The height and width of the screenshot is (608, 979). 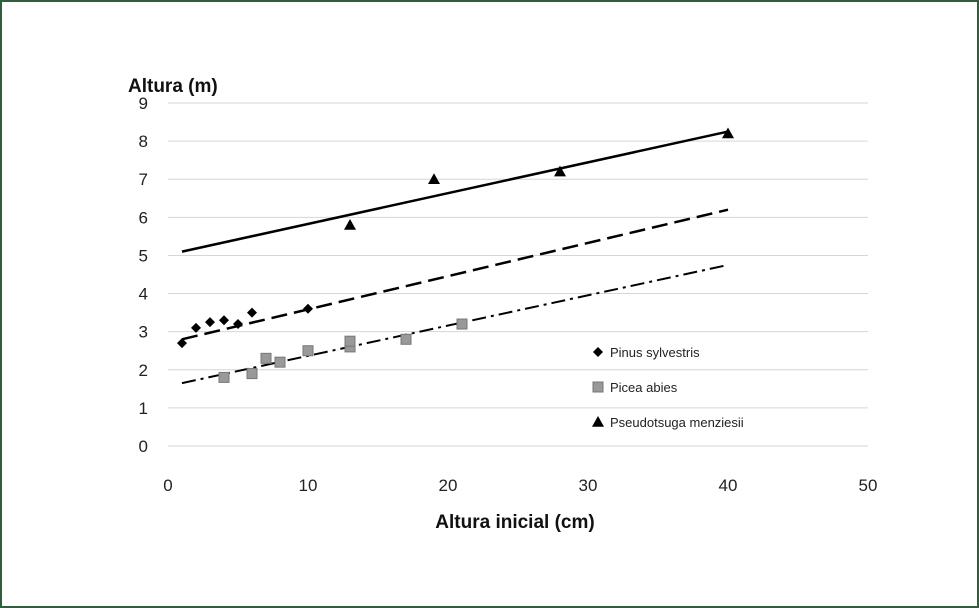 I want to click on x-tick-label: 50, so click(x=868, y=485).